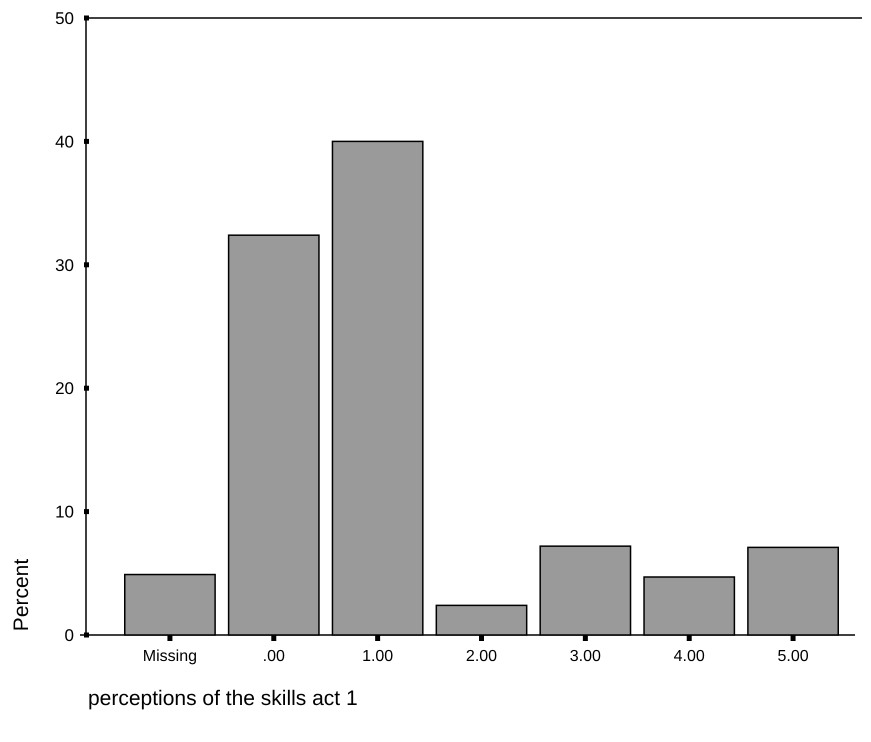 The image size is (871, 742). I want to click on y-tick-label: 0, so click(69, 635).